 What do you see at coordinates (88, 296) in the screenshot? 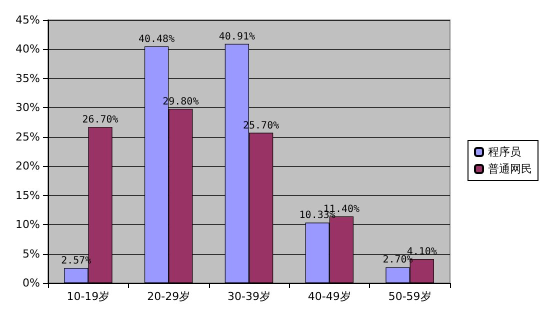
I see `x-tick-label: 10-19岁` at bounding box center [88, 296].